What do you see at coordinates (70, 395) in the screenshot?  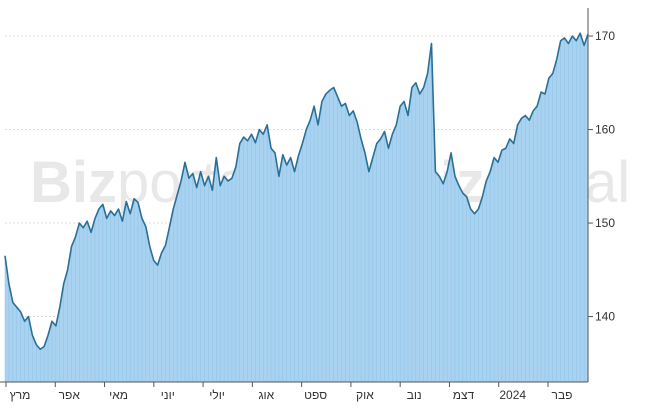 I see `x-tick-label-1: אפר` at bounding box center [70, 395].